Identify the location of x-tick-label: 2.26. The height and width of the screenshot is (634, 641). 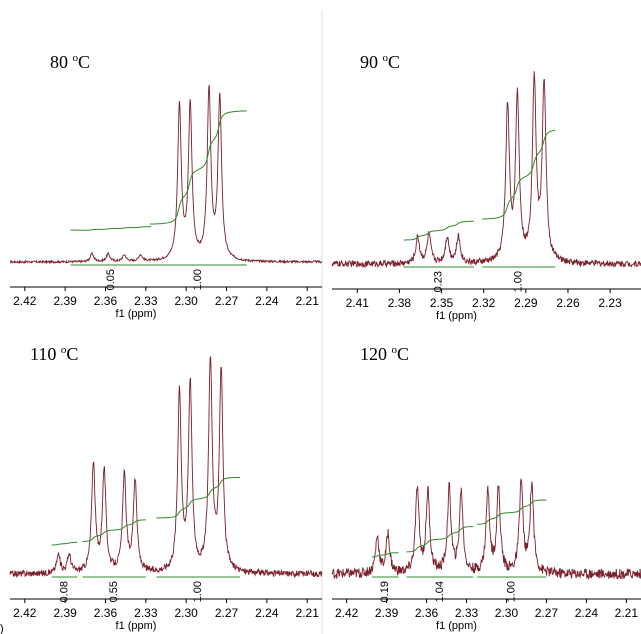
(568, 303).